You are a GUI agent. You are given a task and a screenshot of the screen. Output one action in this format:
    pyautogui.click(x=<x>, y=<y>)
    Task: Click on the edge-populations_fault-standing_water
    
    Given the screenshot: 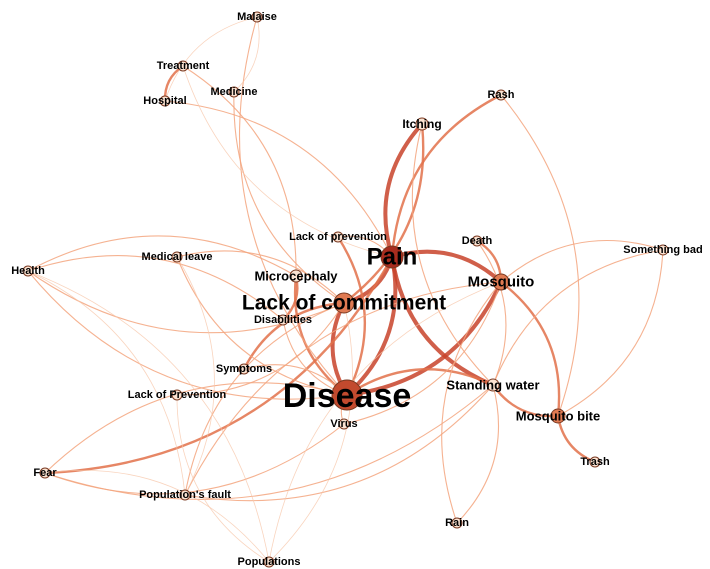 What is the action you would take?
    pyautogui.click(x=339, y=443)
    